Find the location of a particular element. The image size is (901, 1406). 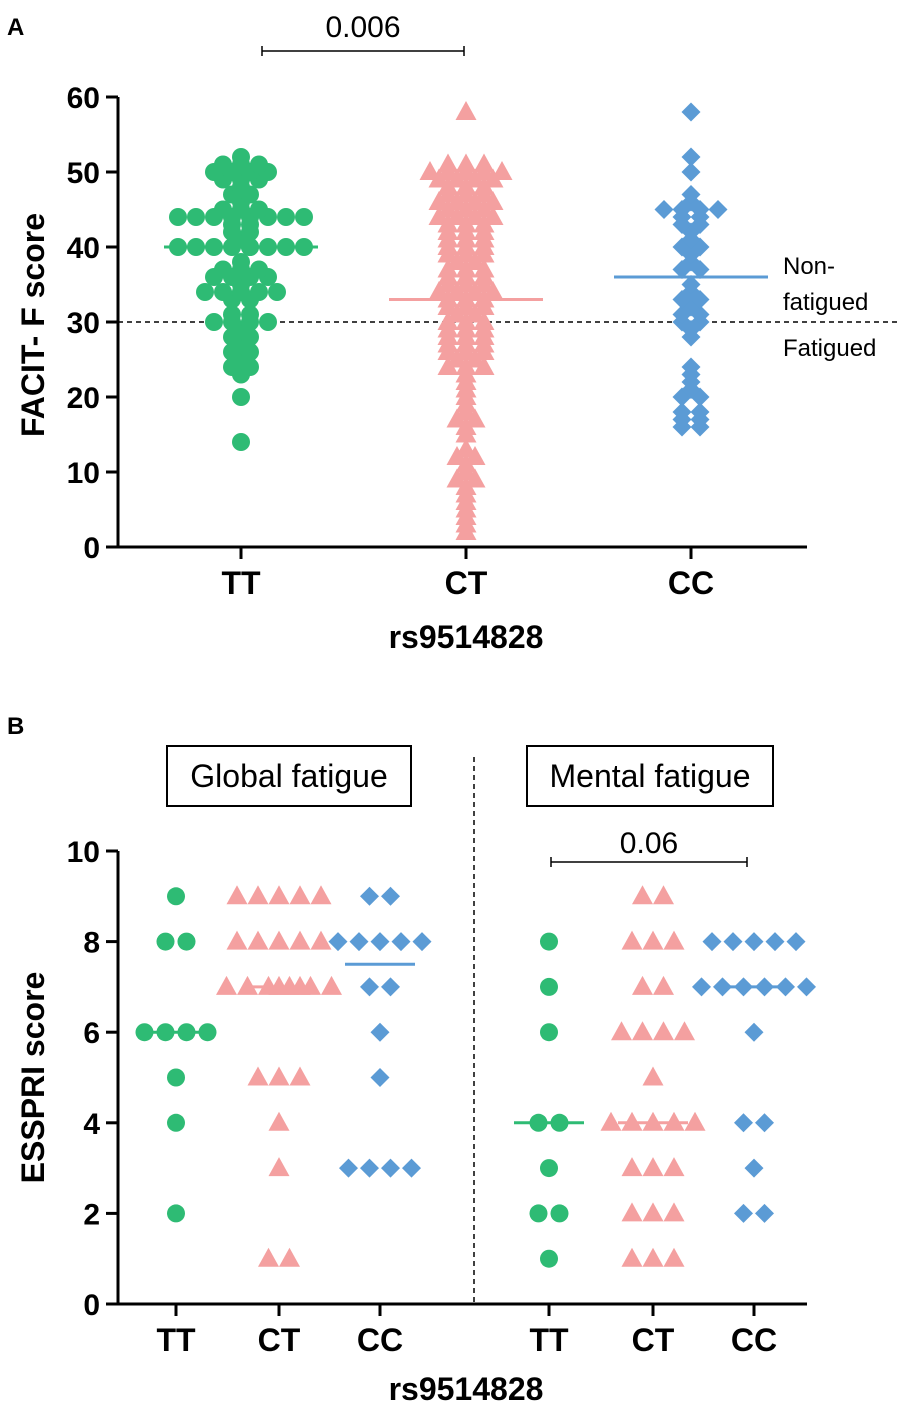

y-tick-label: 20 is located at coordinates (83, 398).